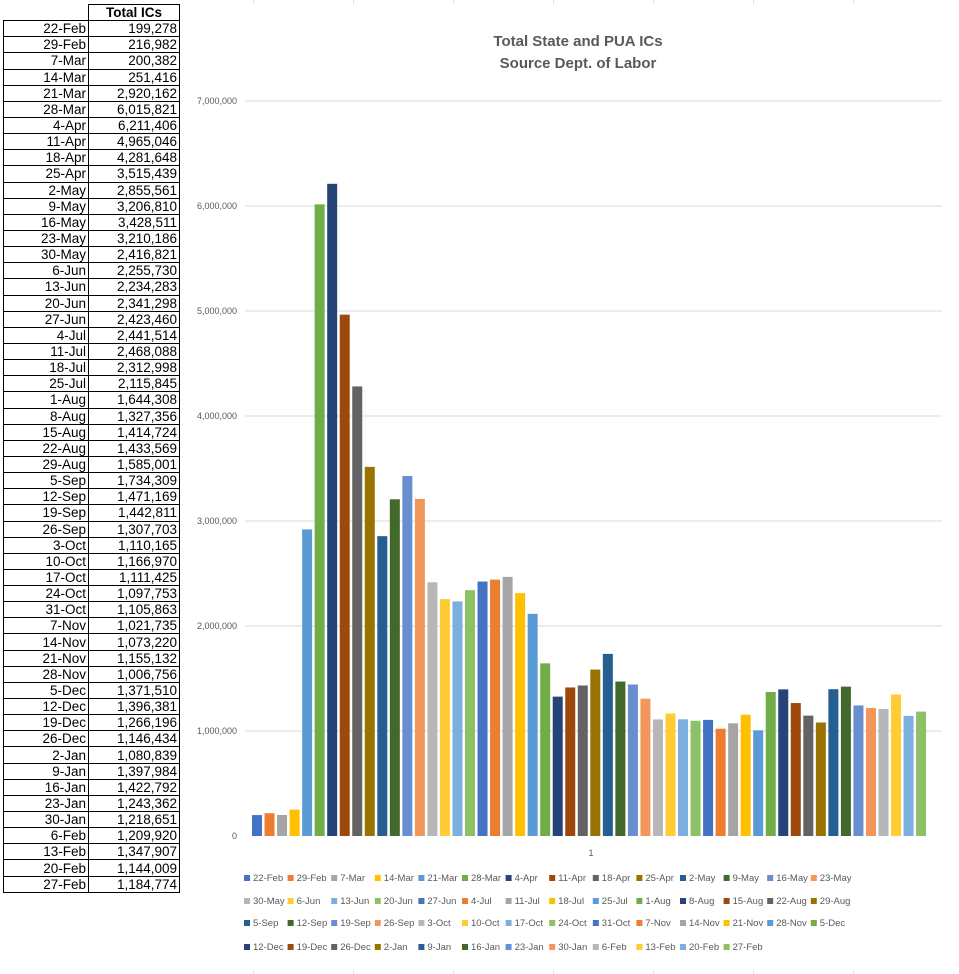 This screenshot has height=974, width=959. Describe the element at coordinates (134, 303) in the screenshot. I see `table-cell-total: 2,341,298` at that location.